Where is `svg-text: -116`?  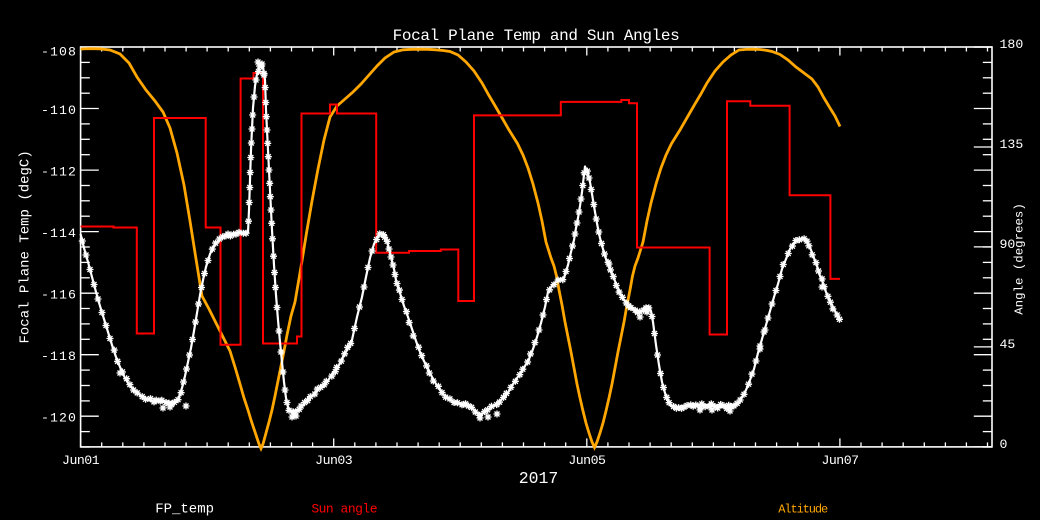
svg-text: -116 is located at coordinates (59, 295).